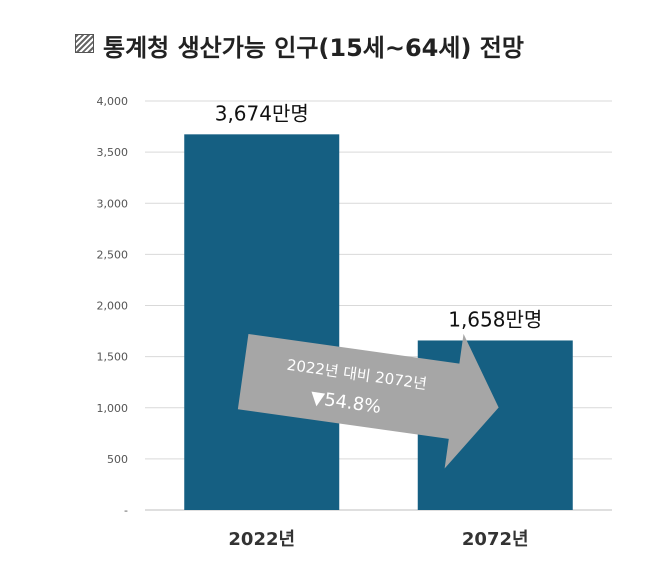 The image size is (659, 579). I want to click on y-tick-label: 2,000, so click(113, 306).